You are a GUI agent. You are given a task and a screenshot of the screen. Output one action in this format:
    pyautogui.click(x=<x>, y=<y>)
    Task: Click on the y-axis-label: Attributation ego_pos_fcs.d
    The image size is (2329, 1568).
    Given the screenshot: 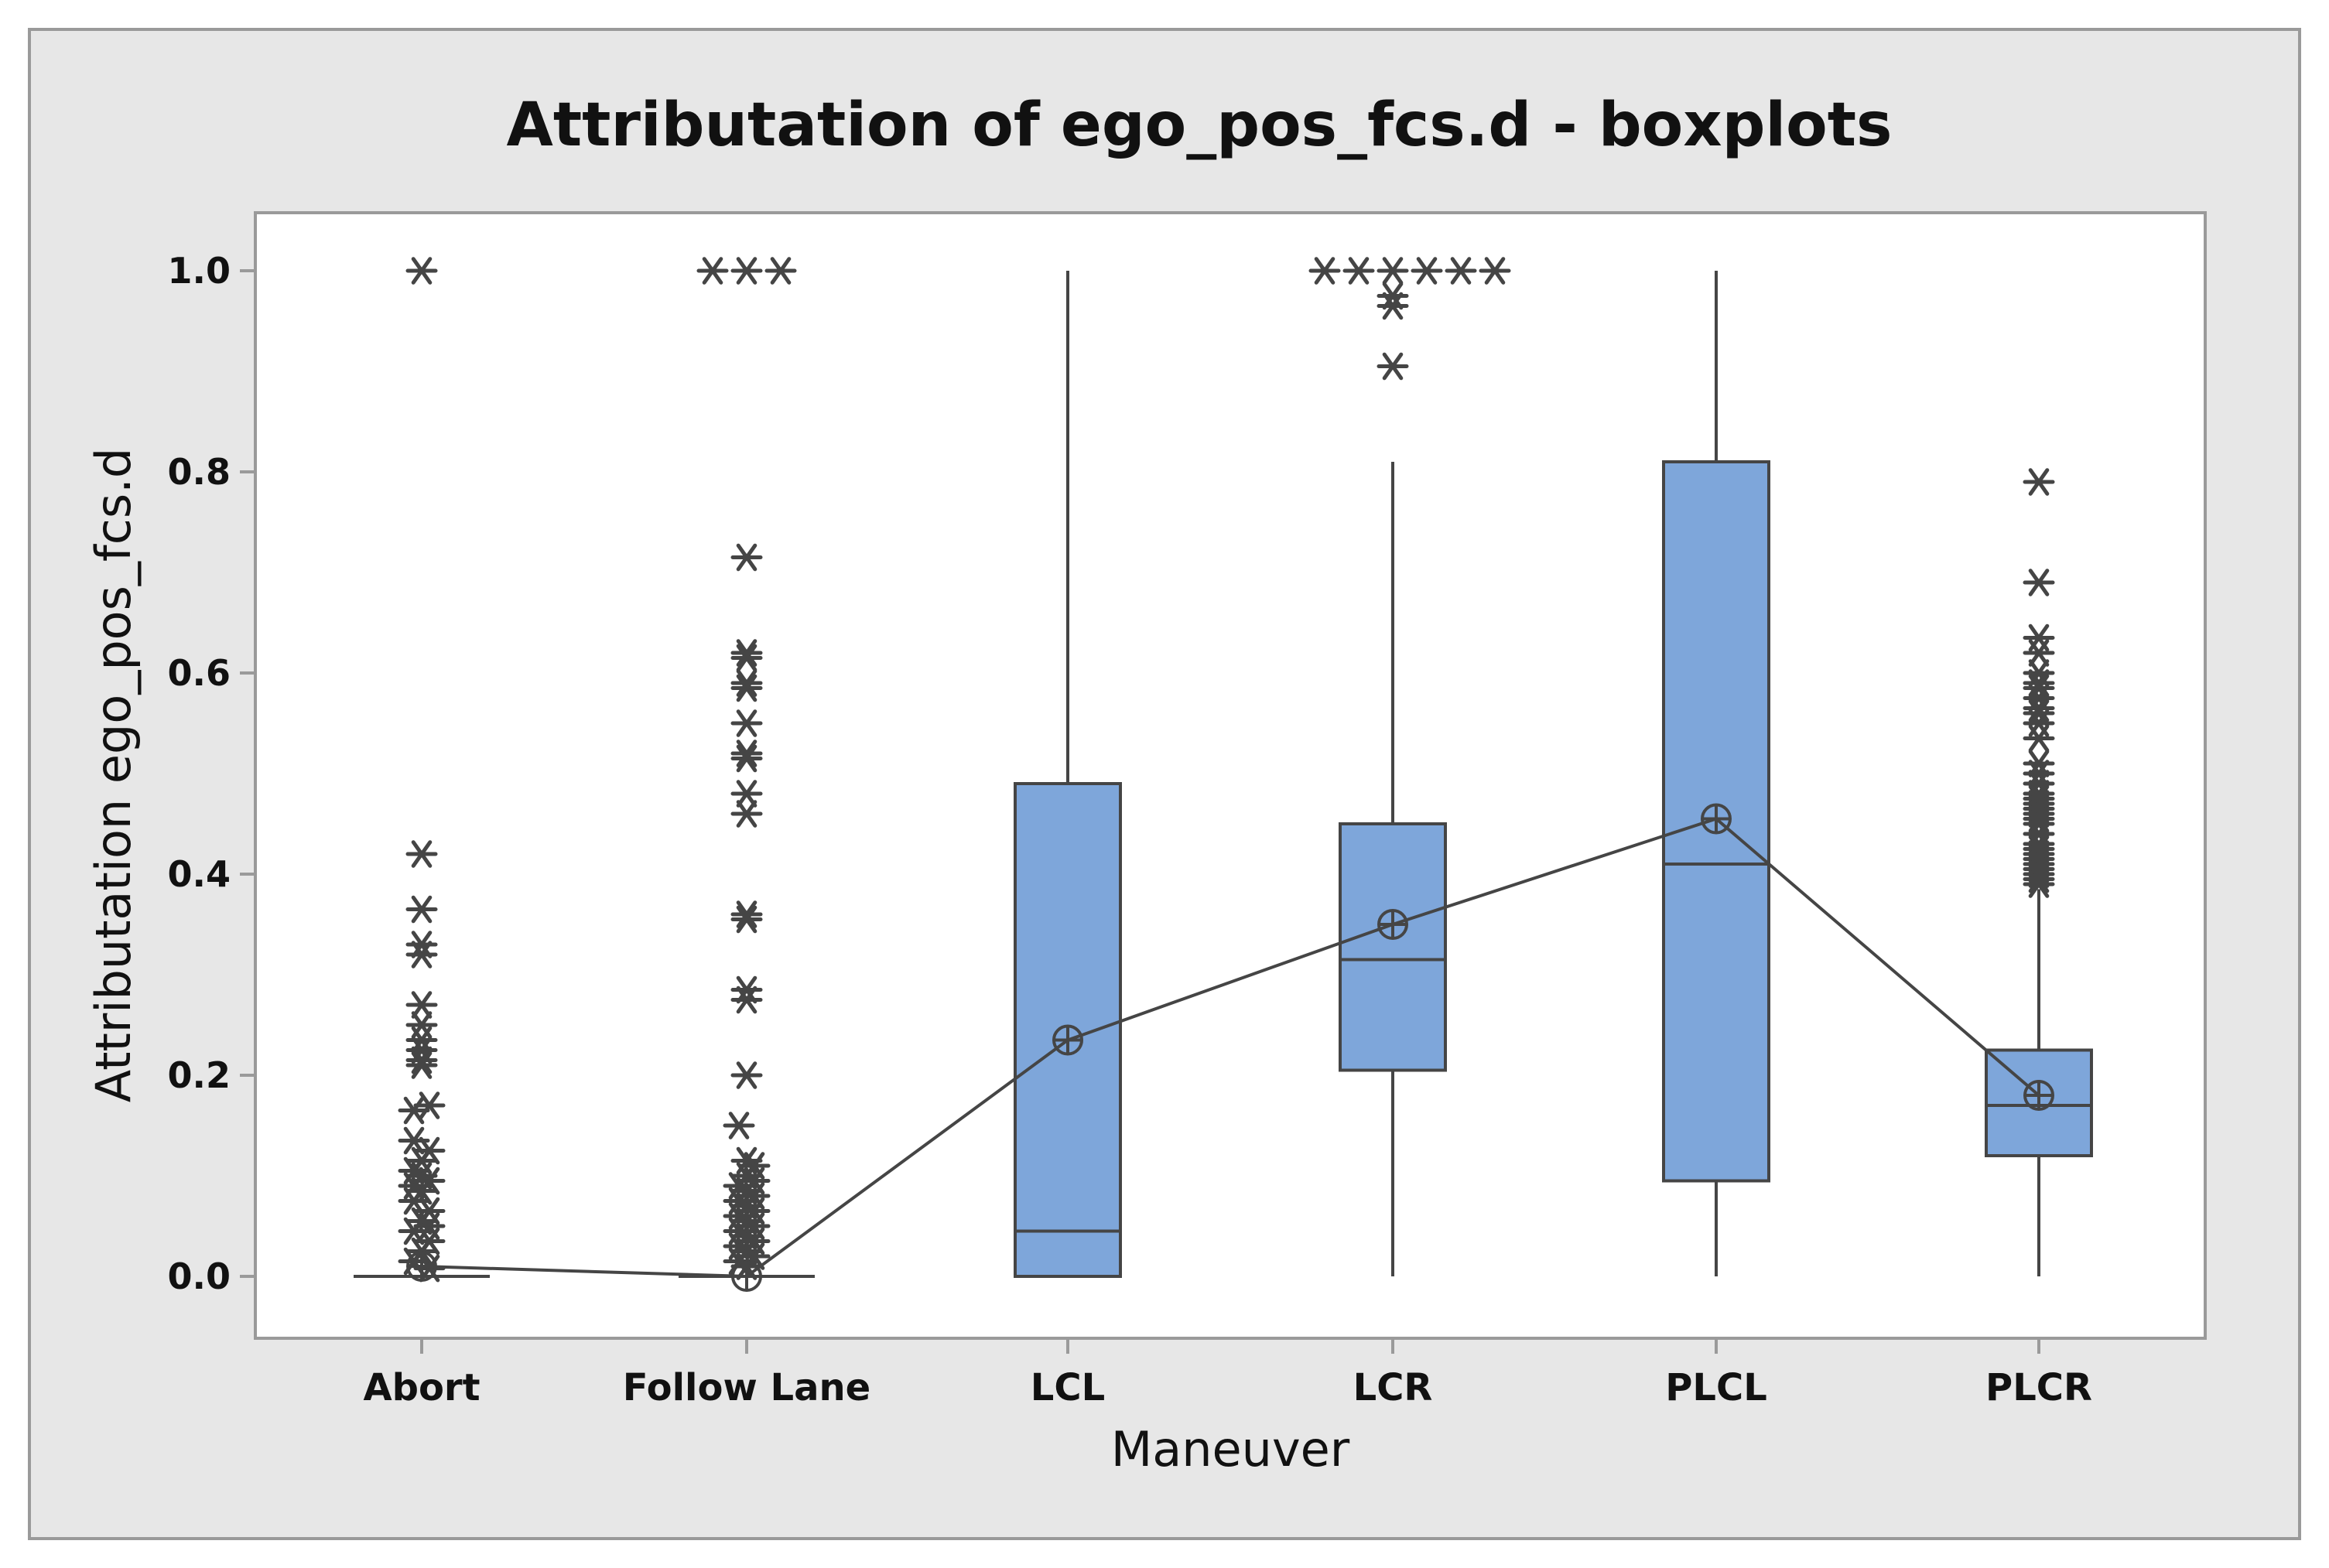 What is the action you would take?
    pyautogui.click(x=113, y=775)
    